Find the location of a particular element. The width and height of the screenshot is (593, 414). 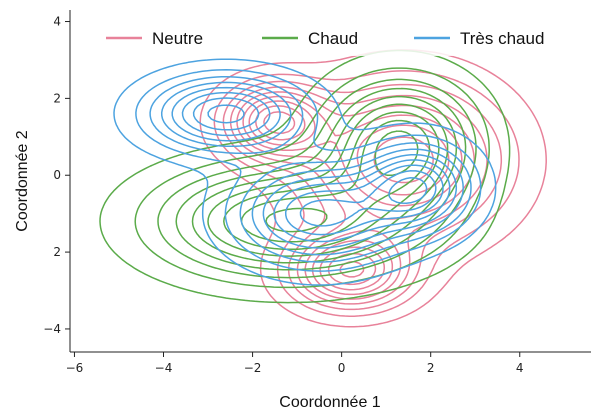

legend-label: Neutre is located at coordinates (177, 38).